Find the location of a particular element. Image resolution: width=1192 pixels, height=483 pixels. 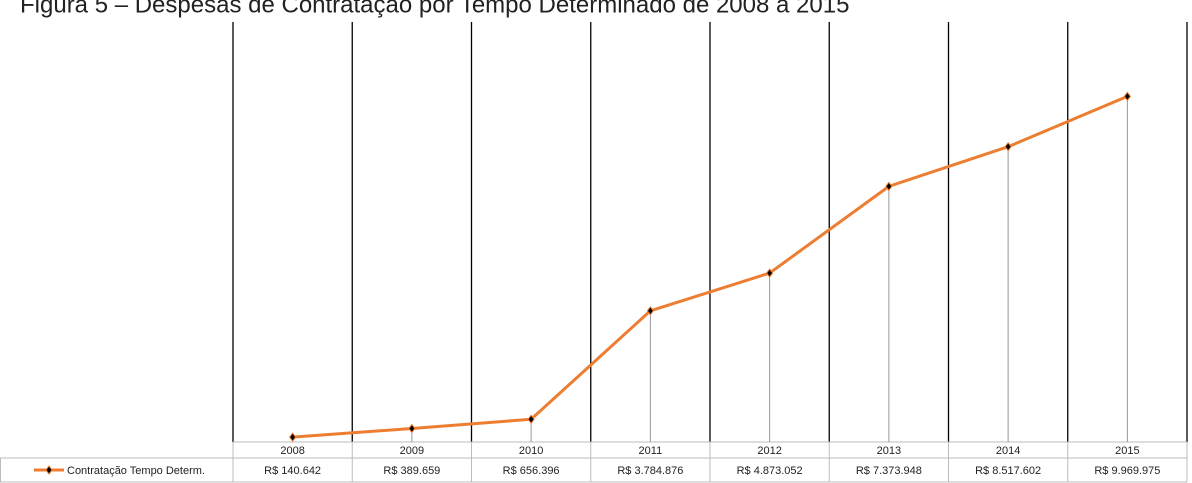

data-table-value: R$ 140.642 is located at coordinates (292, 471).